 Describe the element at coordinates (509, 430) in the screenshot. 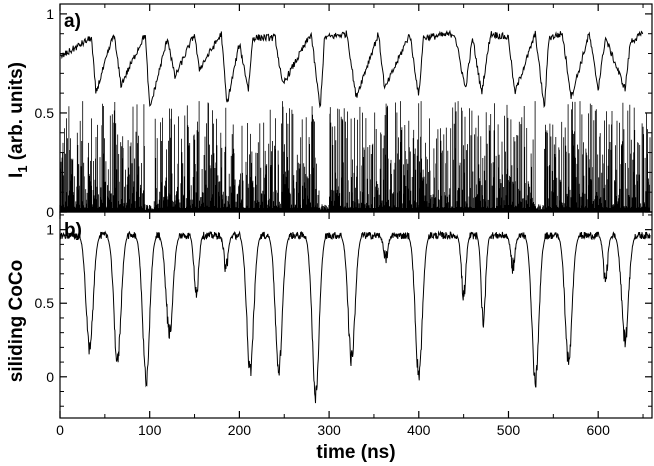

I see `x-tick-label-5: 500` at that location.